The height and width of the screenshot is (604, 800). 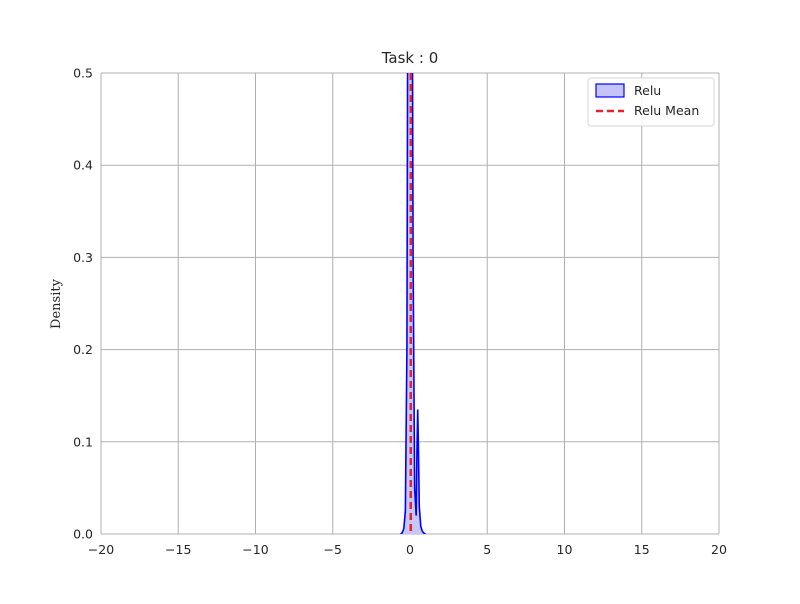 I want to click on plot-clip-group, so click(x=413, y=303).